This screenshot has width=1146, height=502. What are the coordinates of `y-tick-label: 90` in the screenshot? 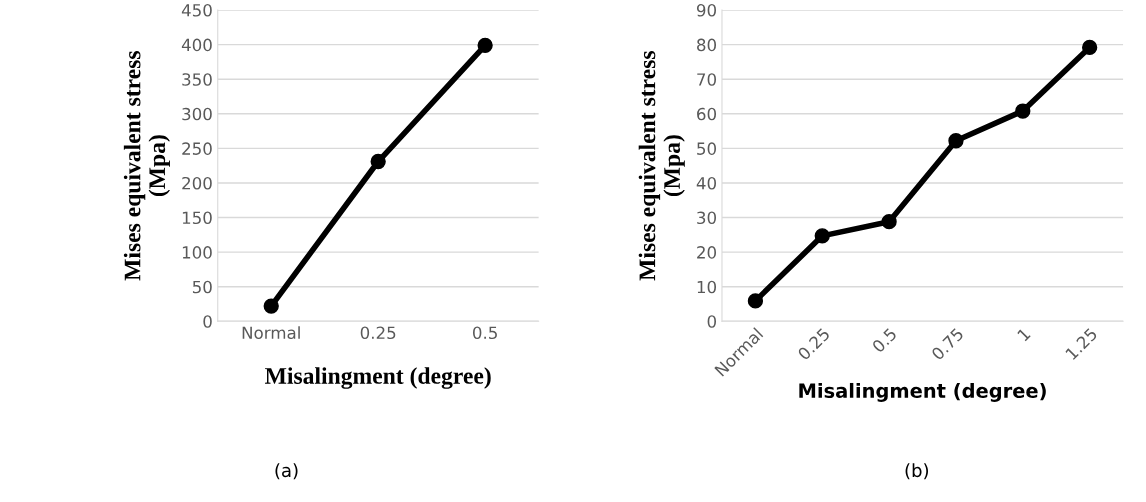 It's located at (706, 10).